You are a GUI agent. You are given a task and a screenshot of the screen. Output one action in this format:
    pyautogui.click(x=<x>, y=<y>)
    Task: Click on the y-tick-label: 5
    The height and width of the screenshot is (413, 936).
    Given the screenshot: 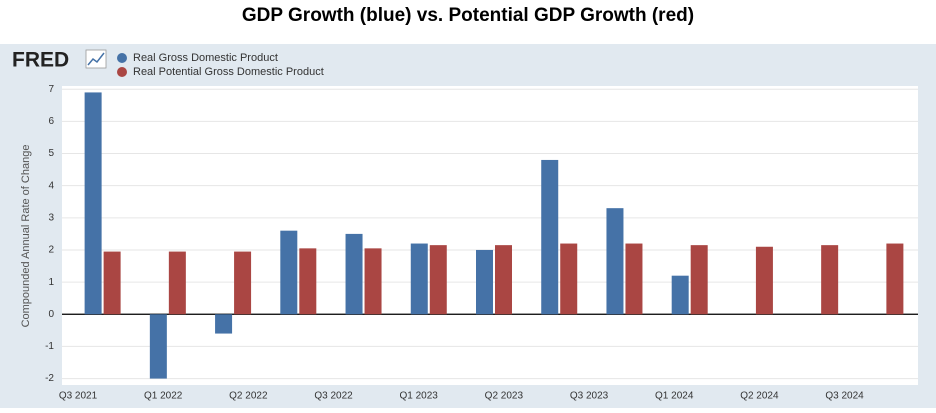 What is the action you would take?
    pyautogui.click(x=51, y=153)
    